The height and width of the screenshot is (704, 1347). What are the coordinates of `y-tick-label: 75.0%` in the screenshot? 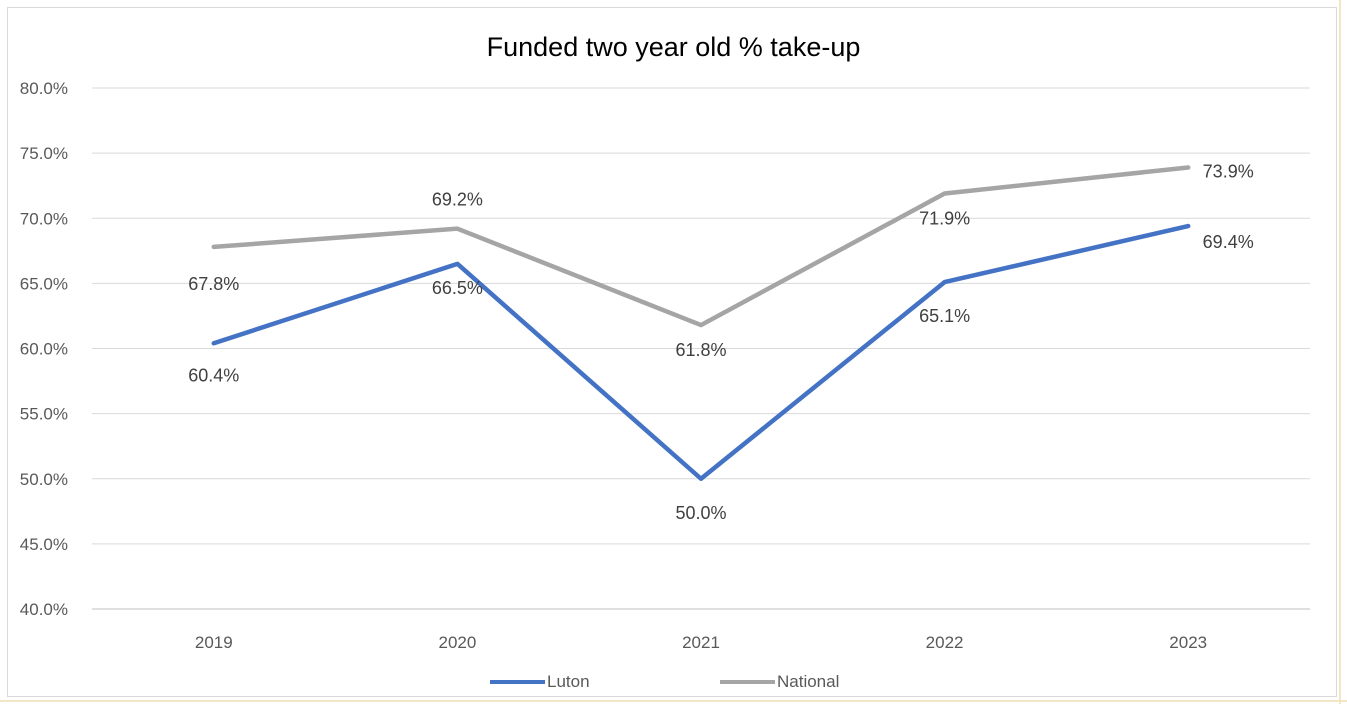 It's located at (44, 153).